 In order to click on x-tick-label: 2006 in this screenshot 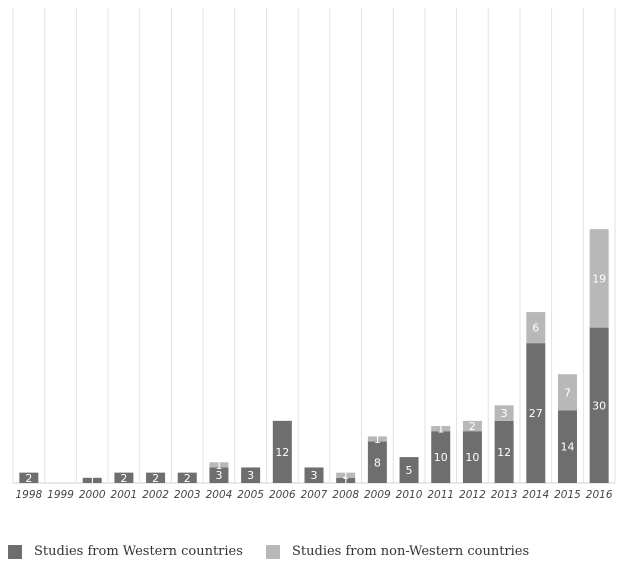, I will do `click(282, 494)`.